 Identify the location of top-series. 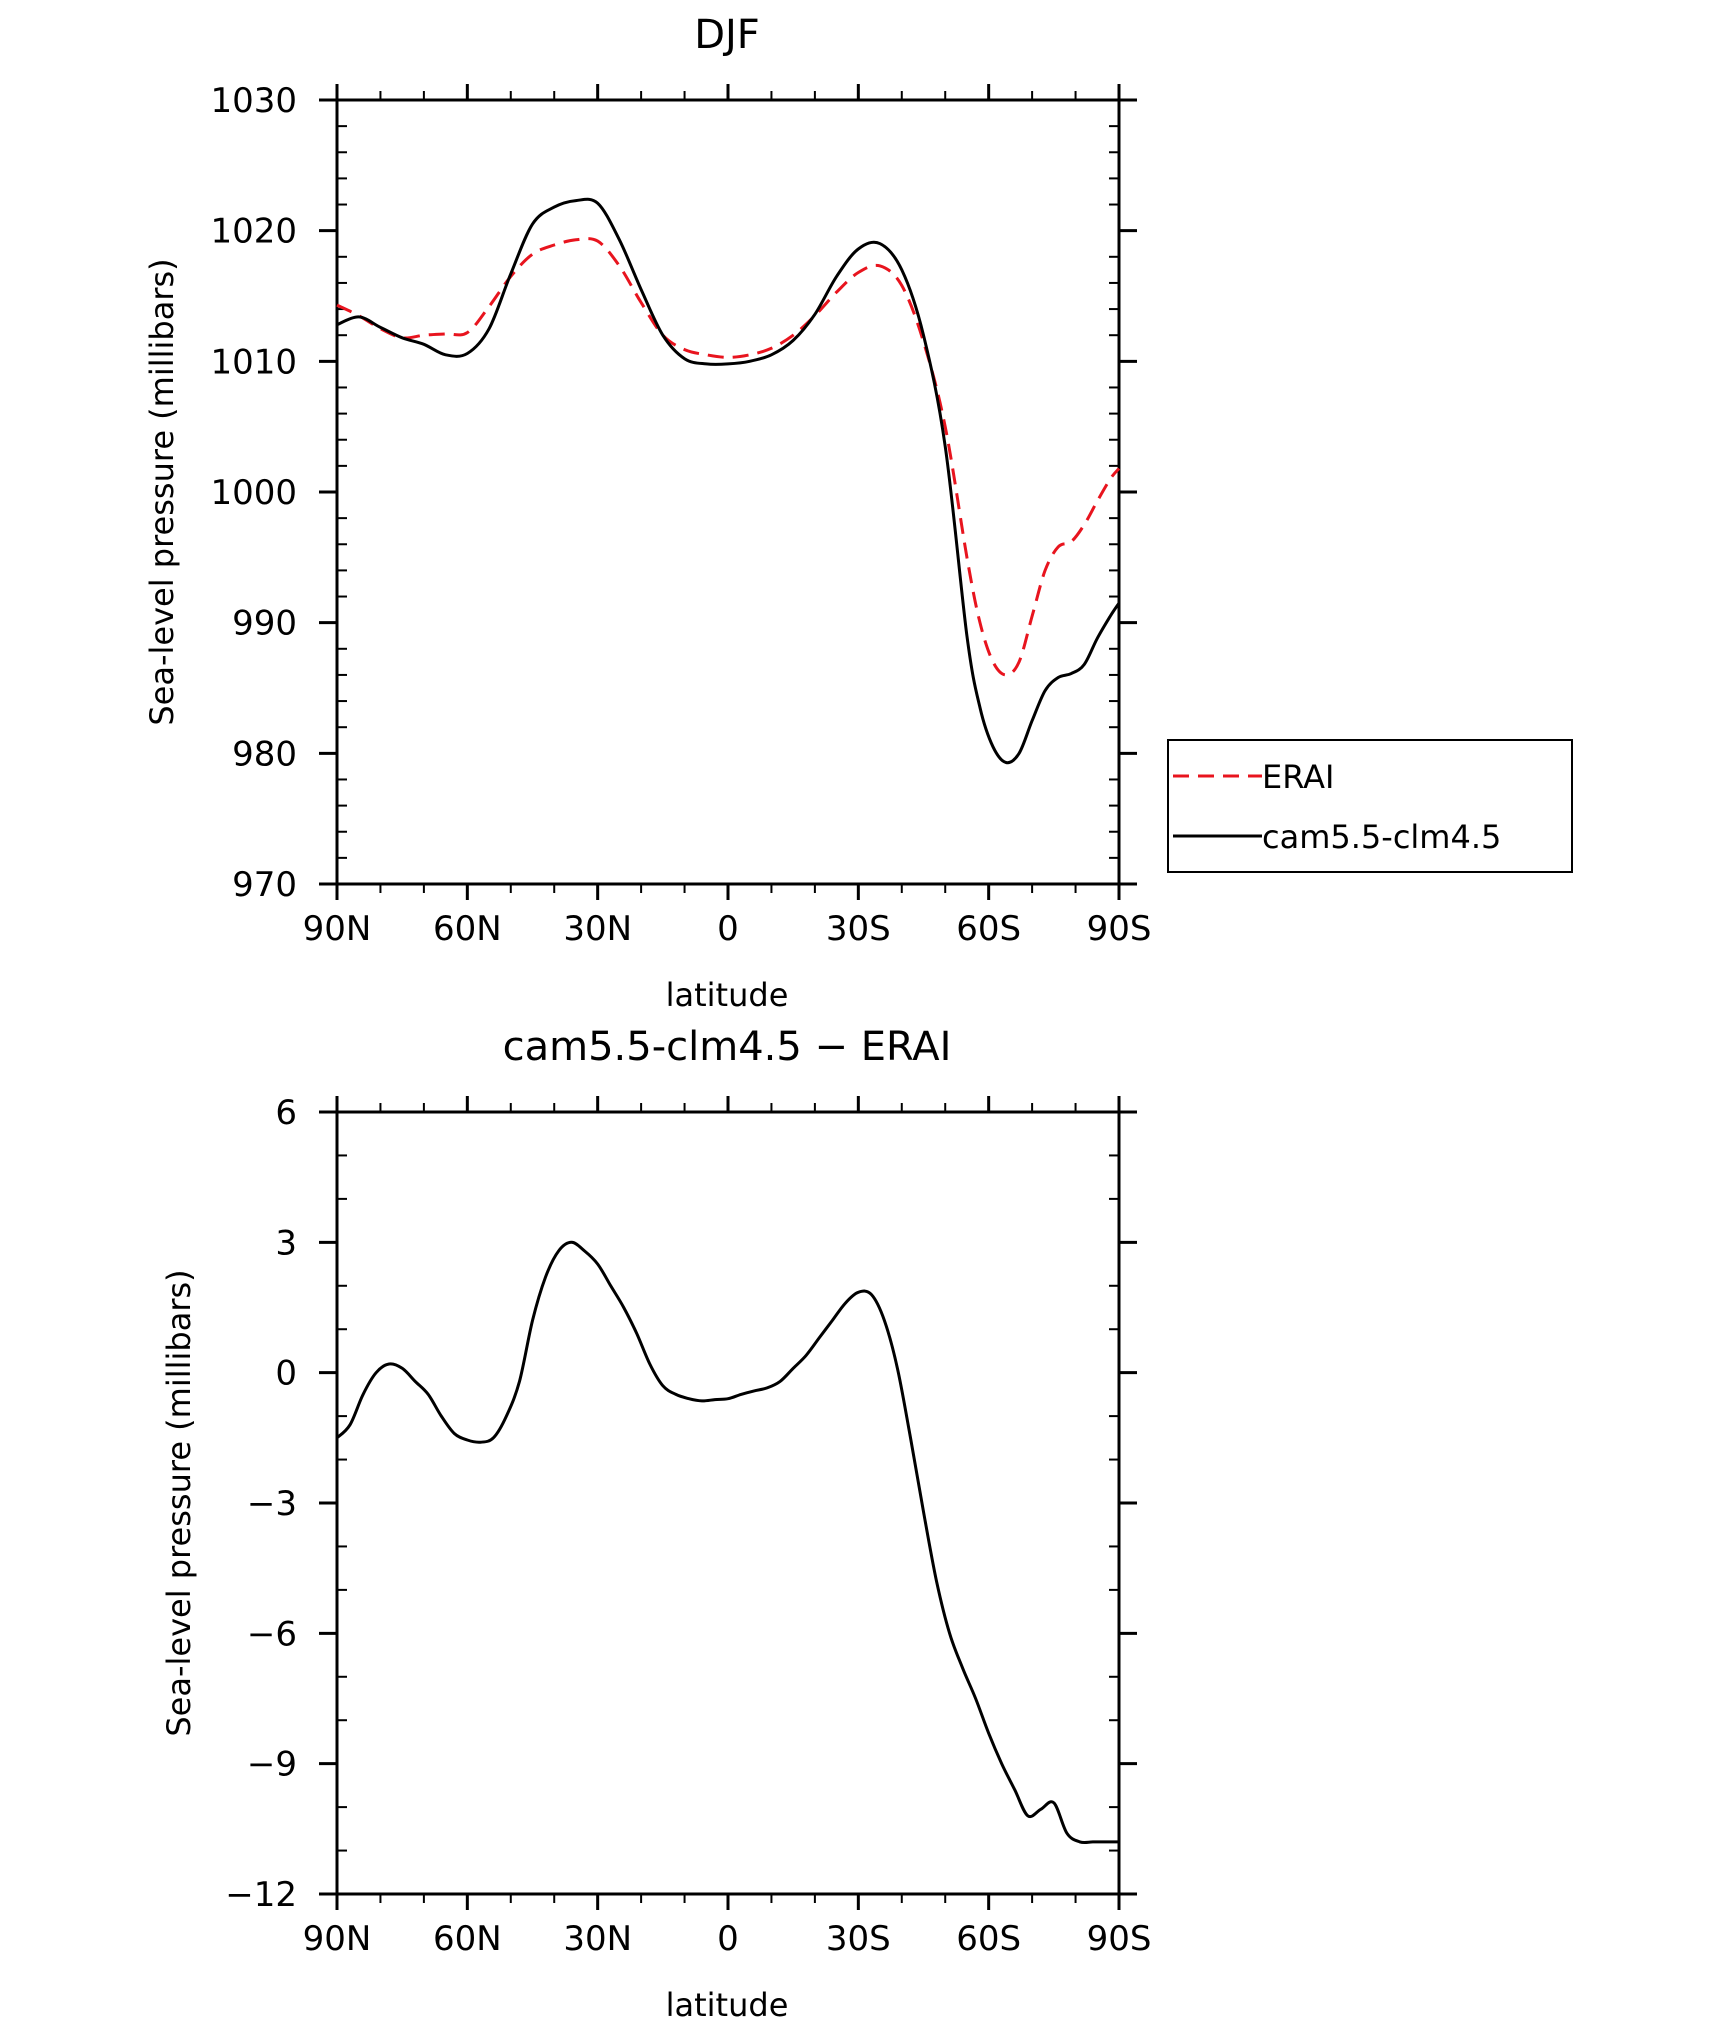
(728, 481).